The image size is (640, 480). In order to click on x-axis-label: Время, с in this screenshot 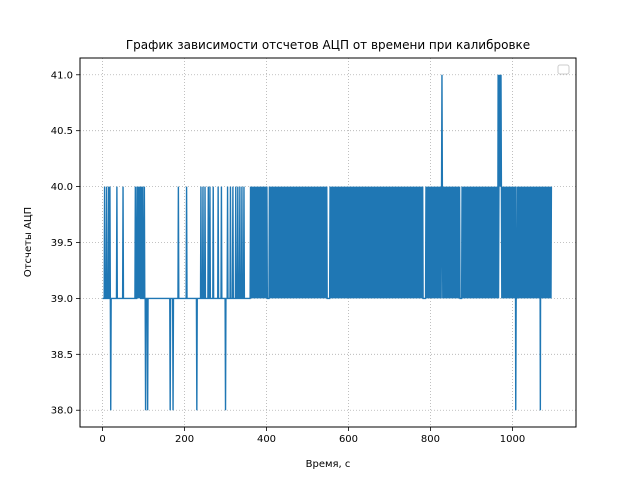, I will do `click(328, 464)`.